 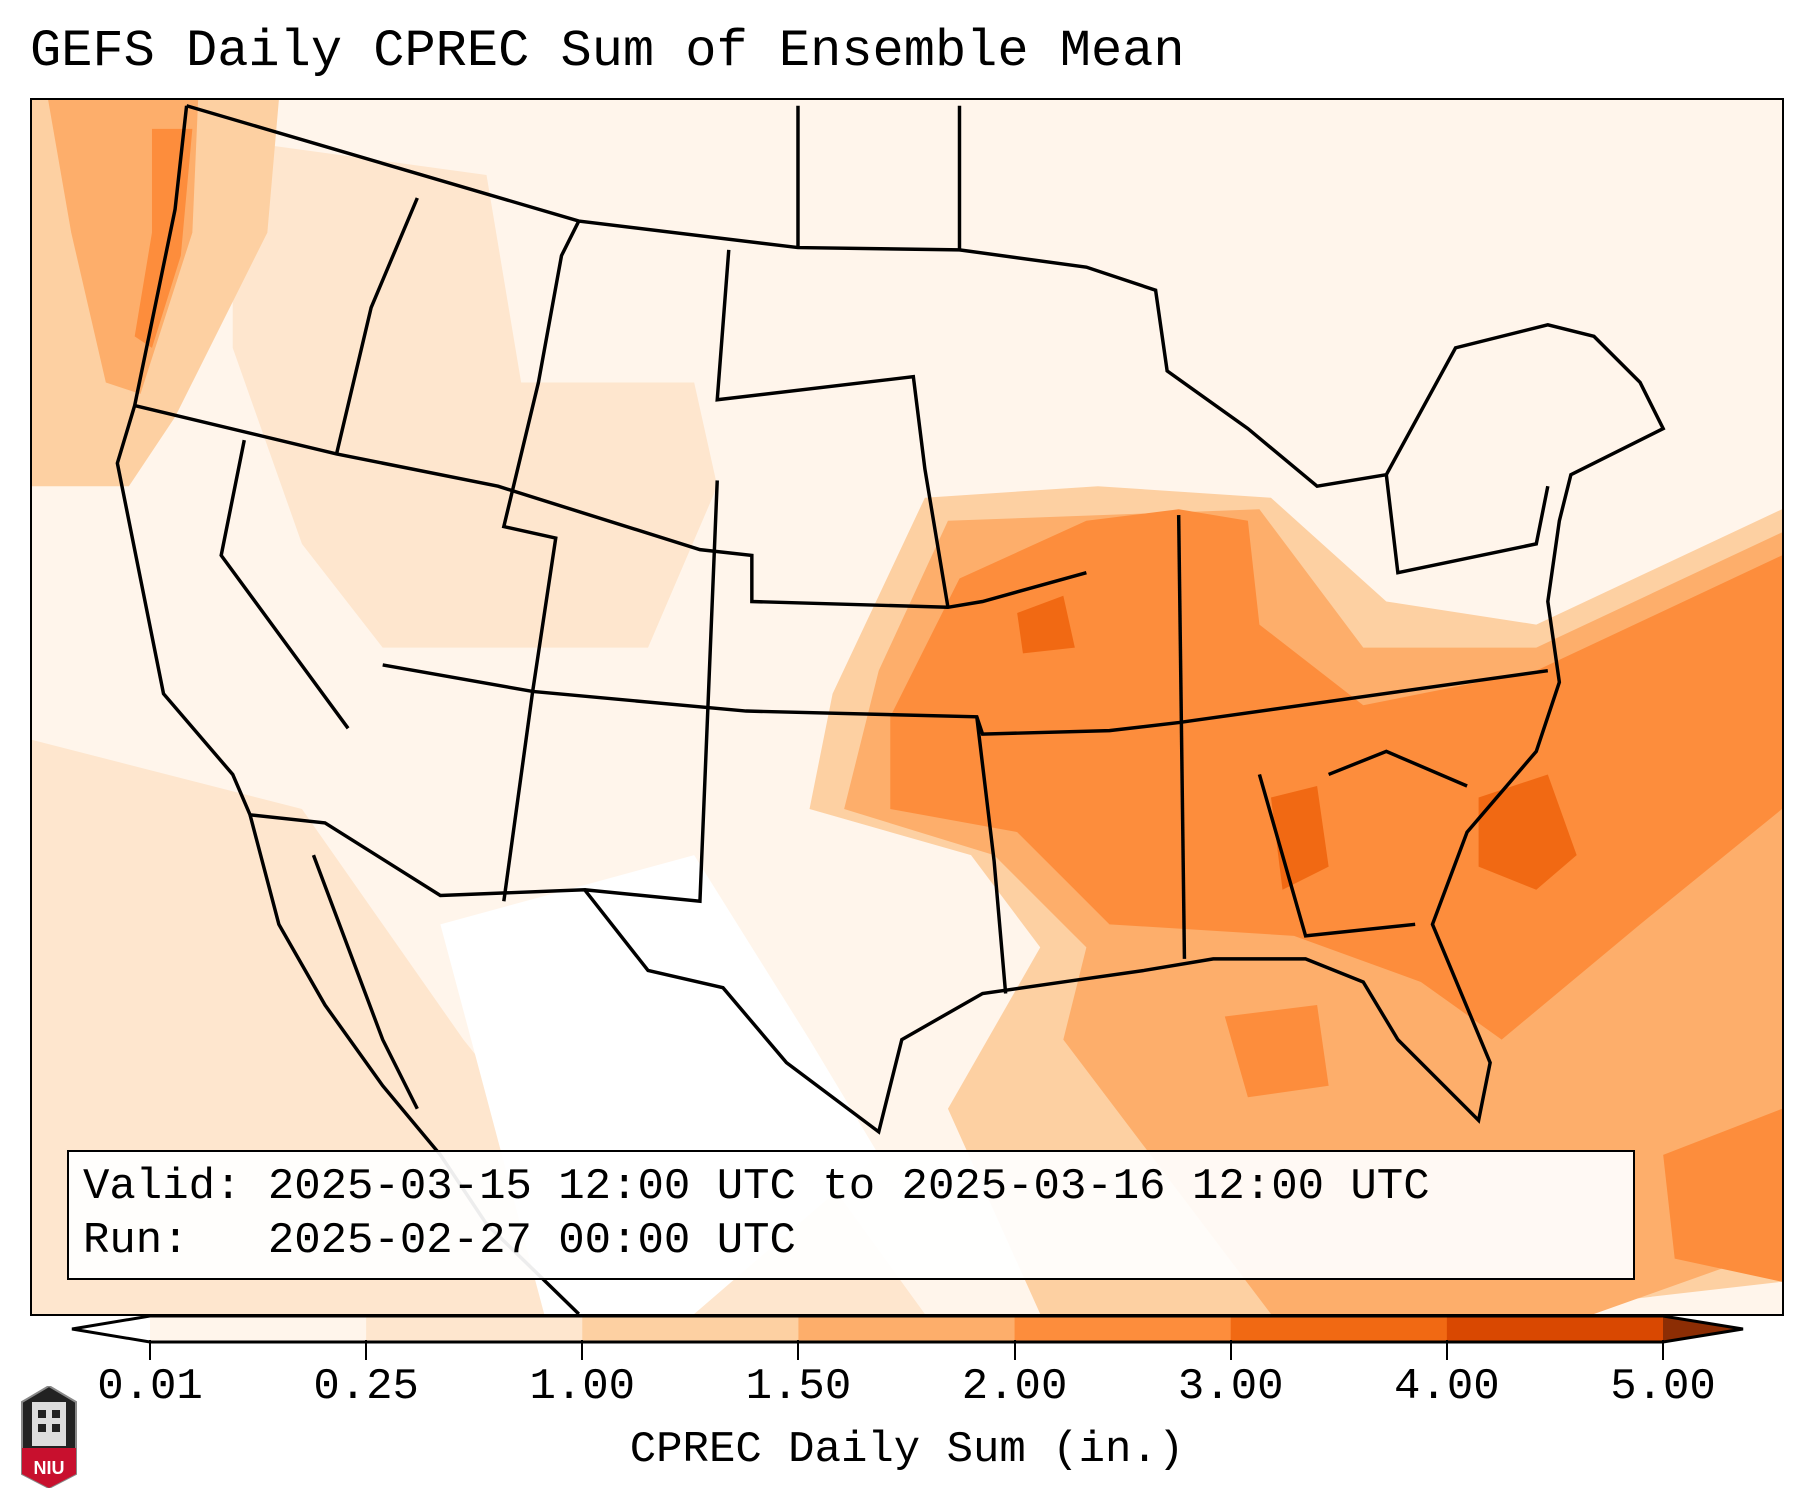 What do you see at coordinates (1447, 1387) in the screenshot?
I see `colorbar-tick-label: 4.00` at bounding box center [1447, 1387].